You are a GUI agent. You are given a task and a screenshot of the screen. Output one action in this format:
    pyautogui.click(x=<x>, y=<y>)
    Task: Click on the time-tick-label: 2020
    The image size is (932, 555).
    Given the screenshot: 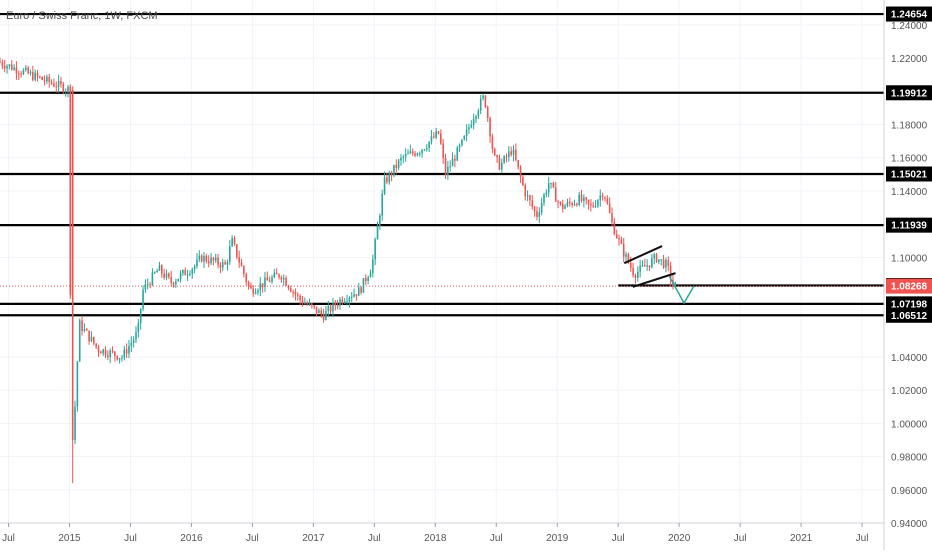 What is the action you would take?
    pyautogui.click(x=679, y=538)
    